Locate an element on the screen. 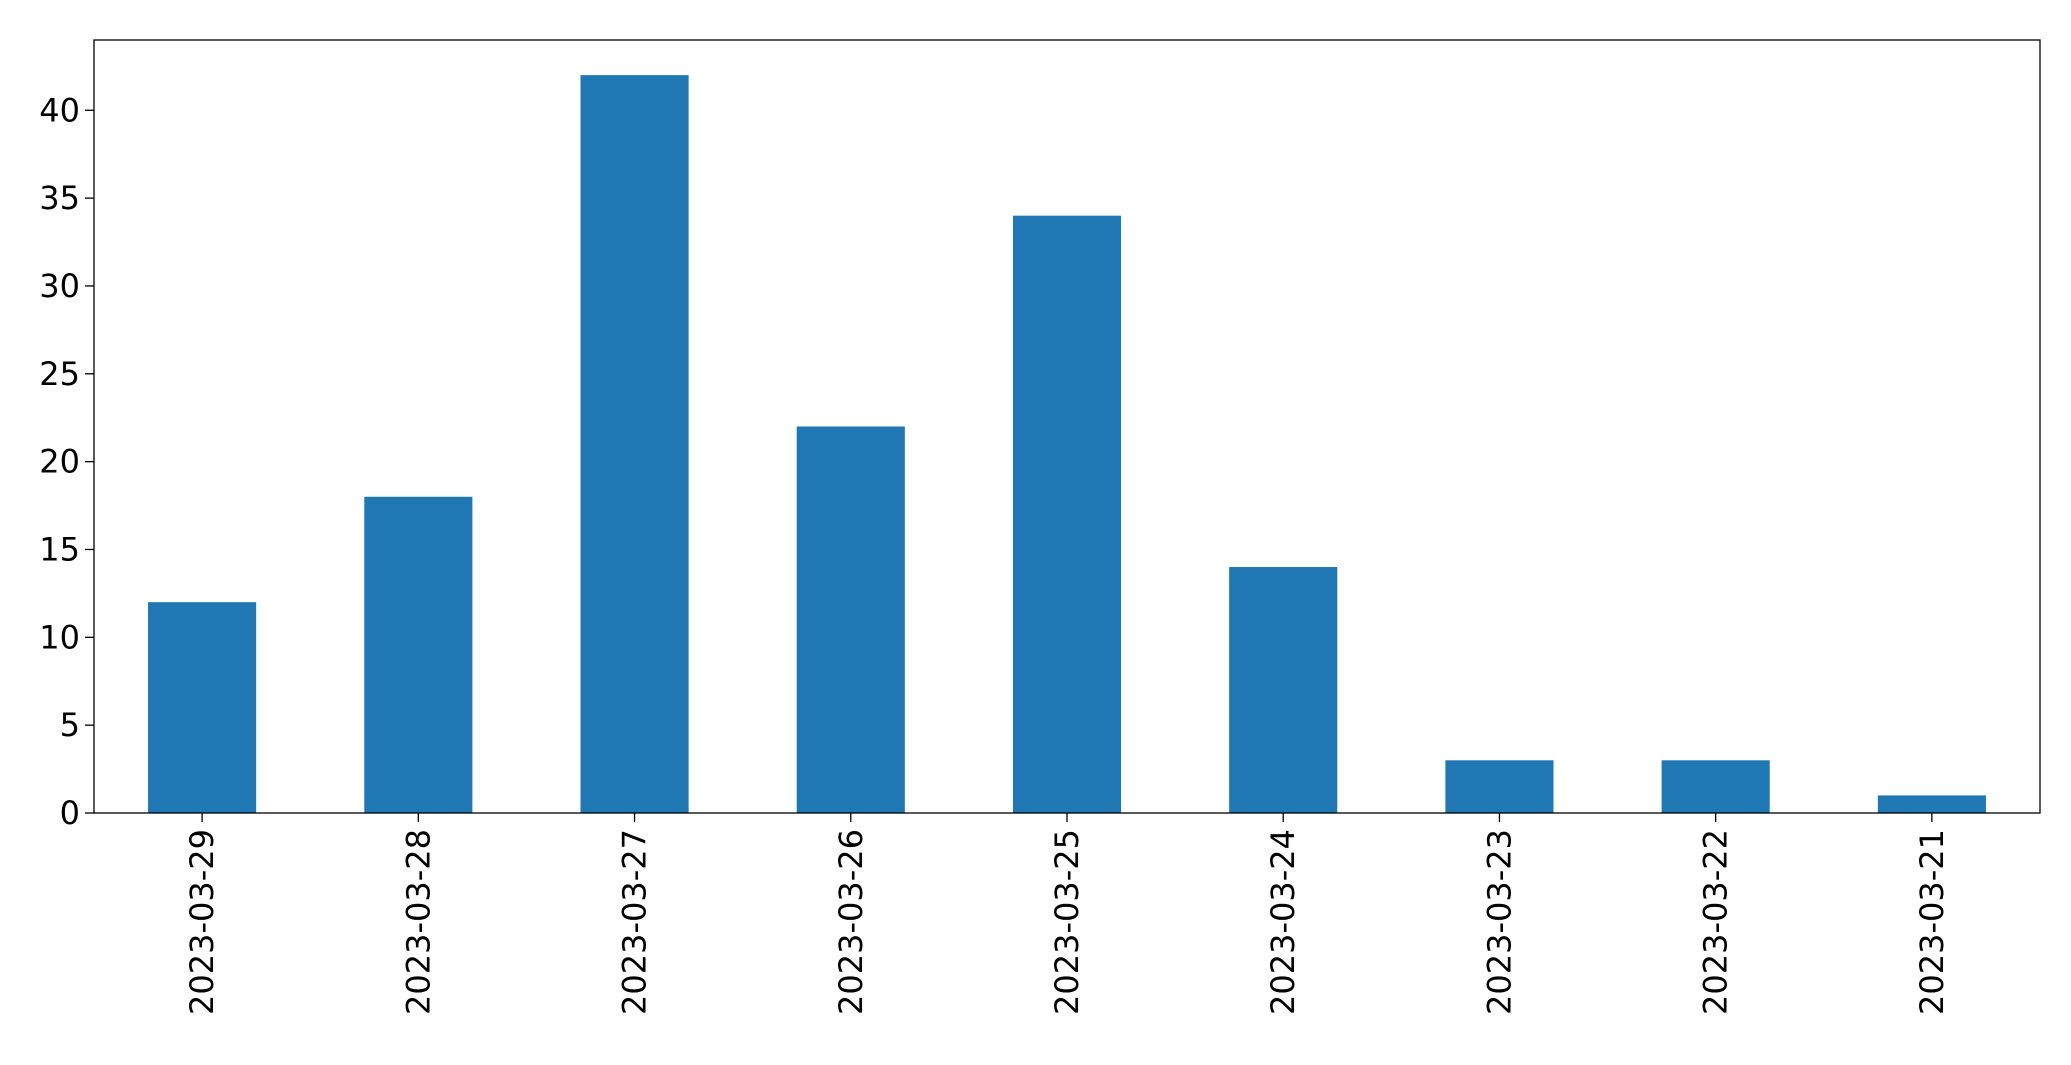  x-tick-label: 2023-03-24 is located at coordinates (1283, 922).